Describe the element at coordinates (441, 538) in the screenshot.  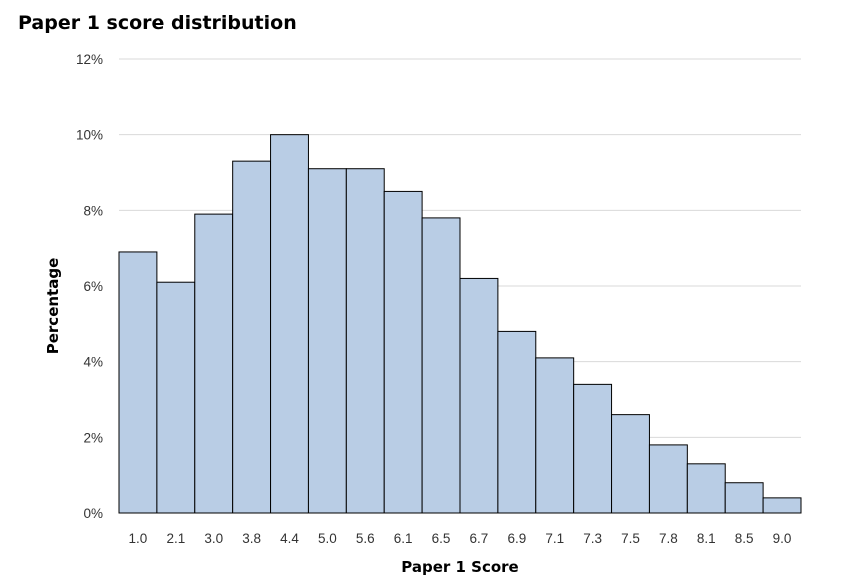
I see `x-tick-label: 6.5` at that location.